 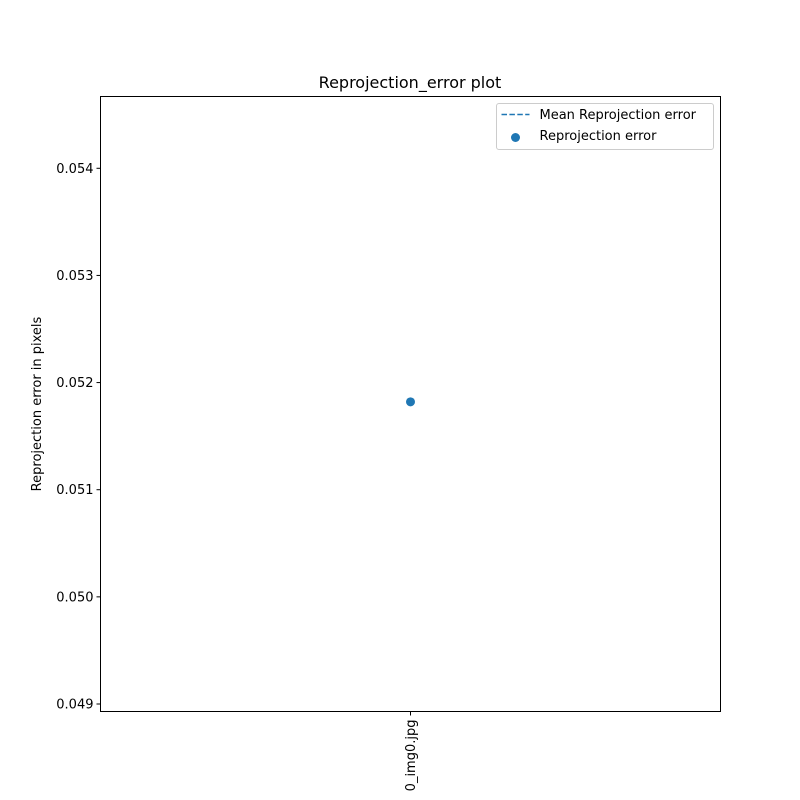 I want to click on reprojection-error-point, so click(x=410, y=402).